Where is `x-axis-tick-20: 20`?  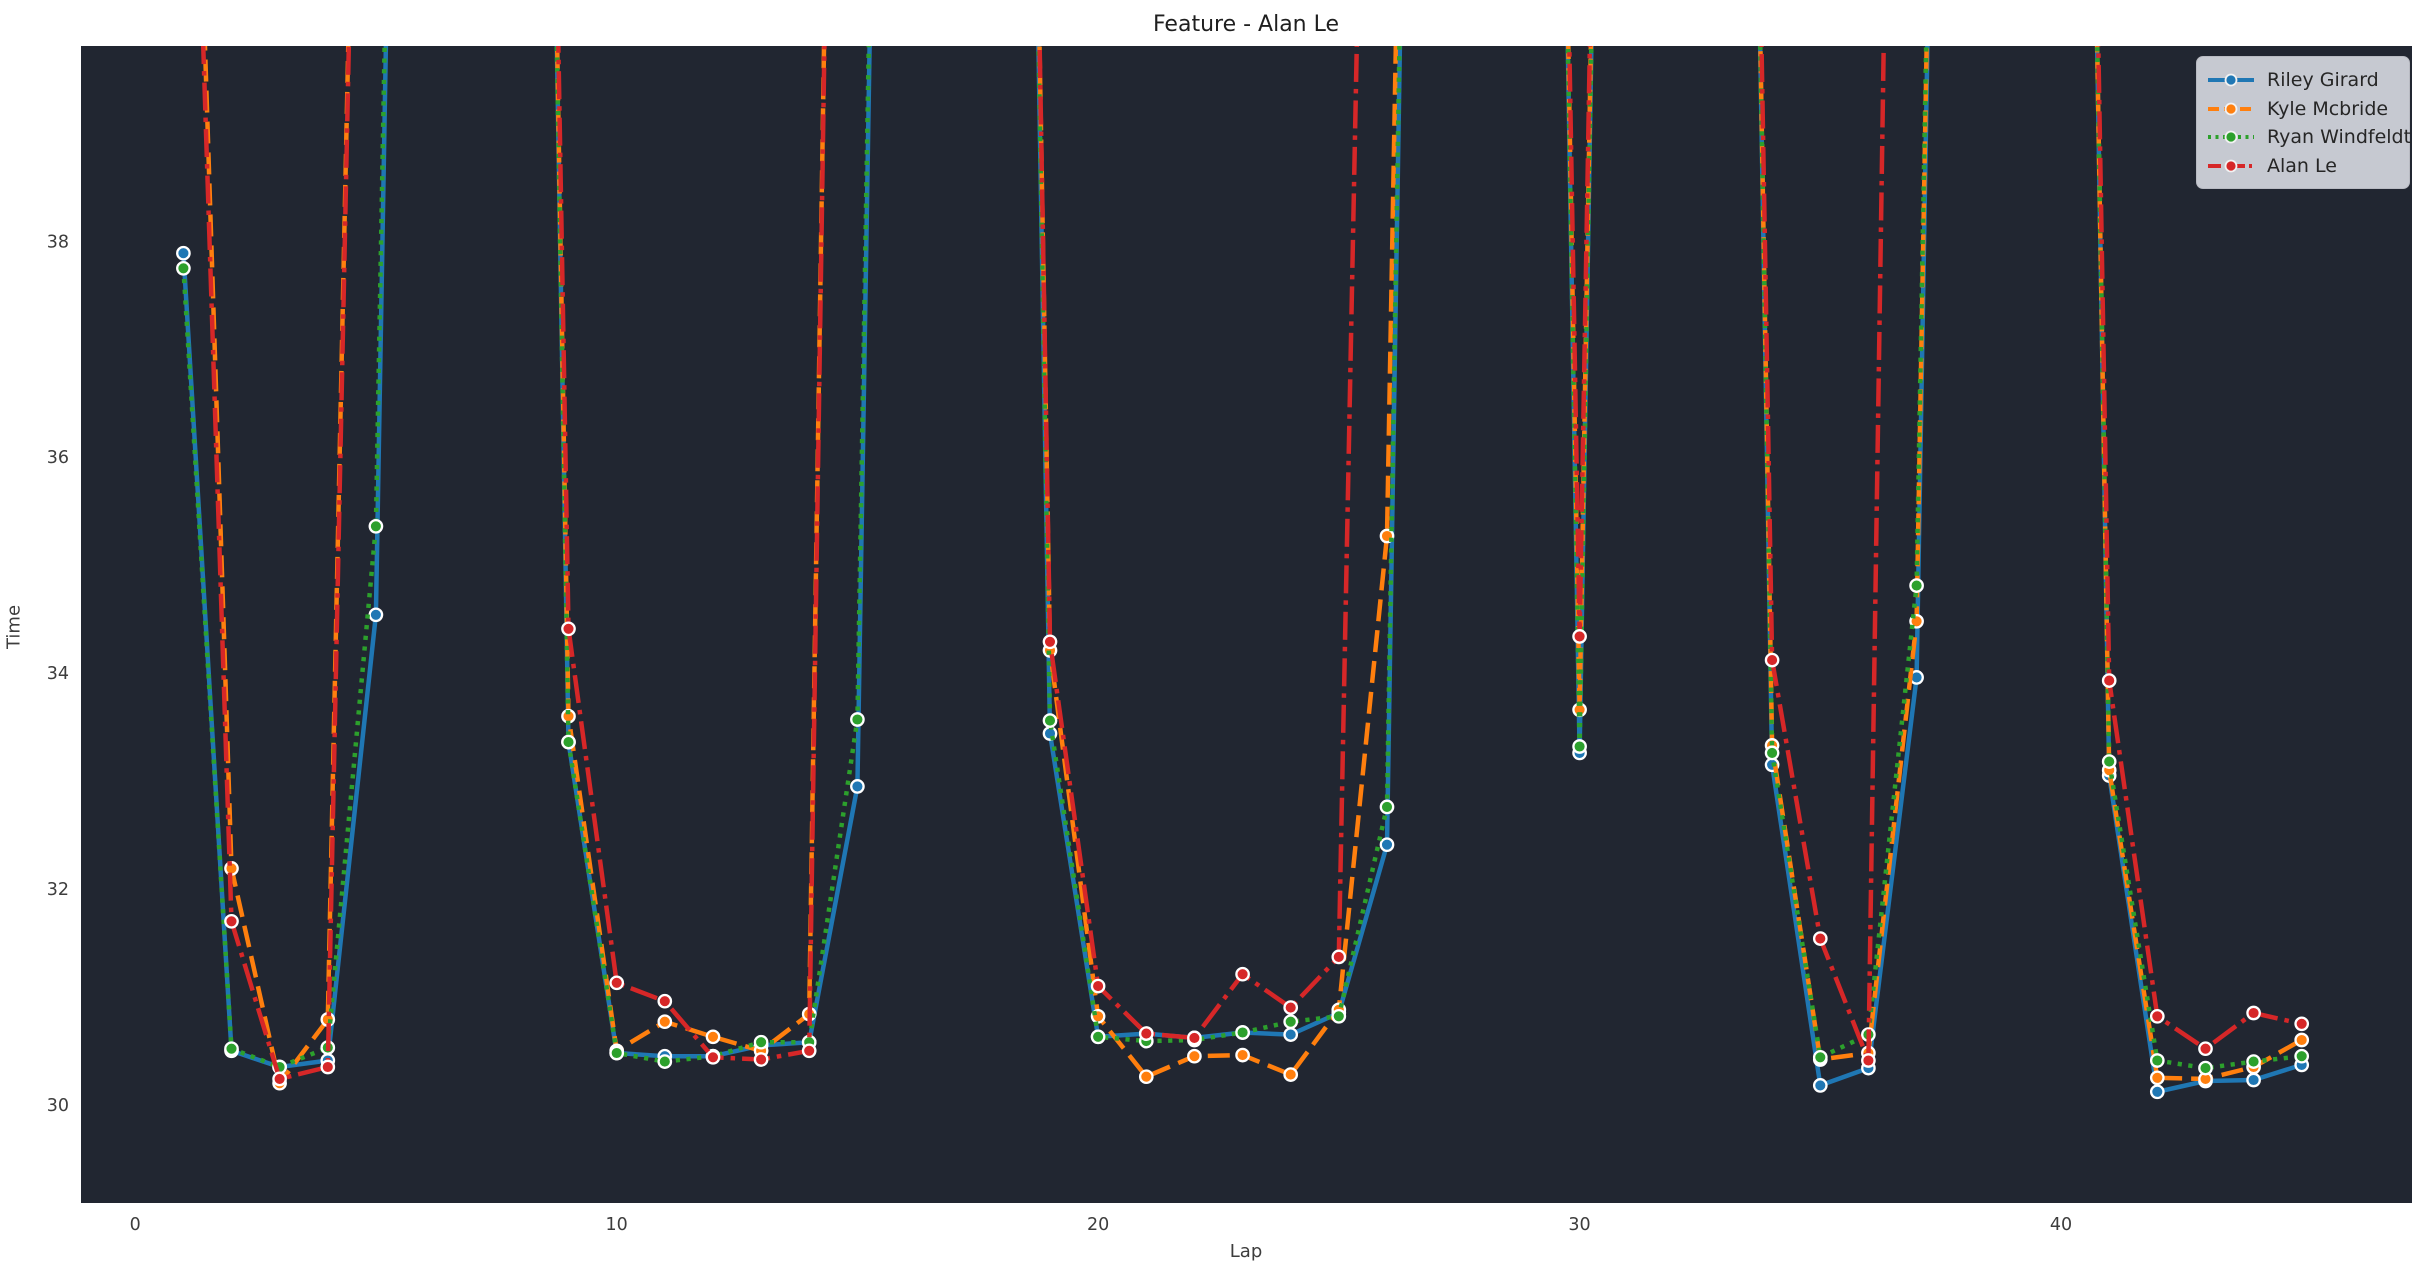 x-axis-tick-20: 20 is located at coordinates (1098, 1225).